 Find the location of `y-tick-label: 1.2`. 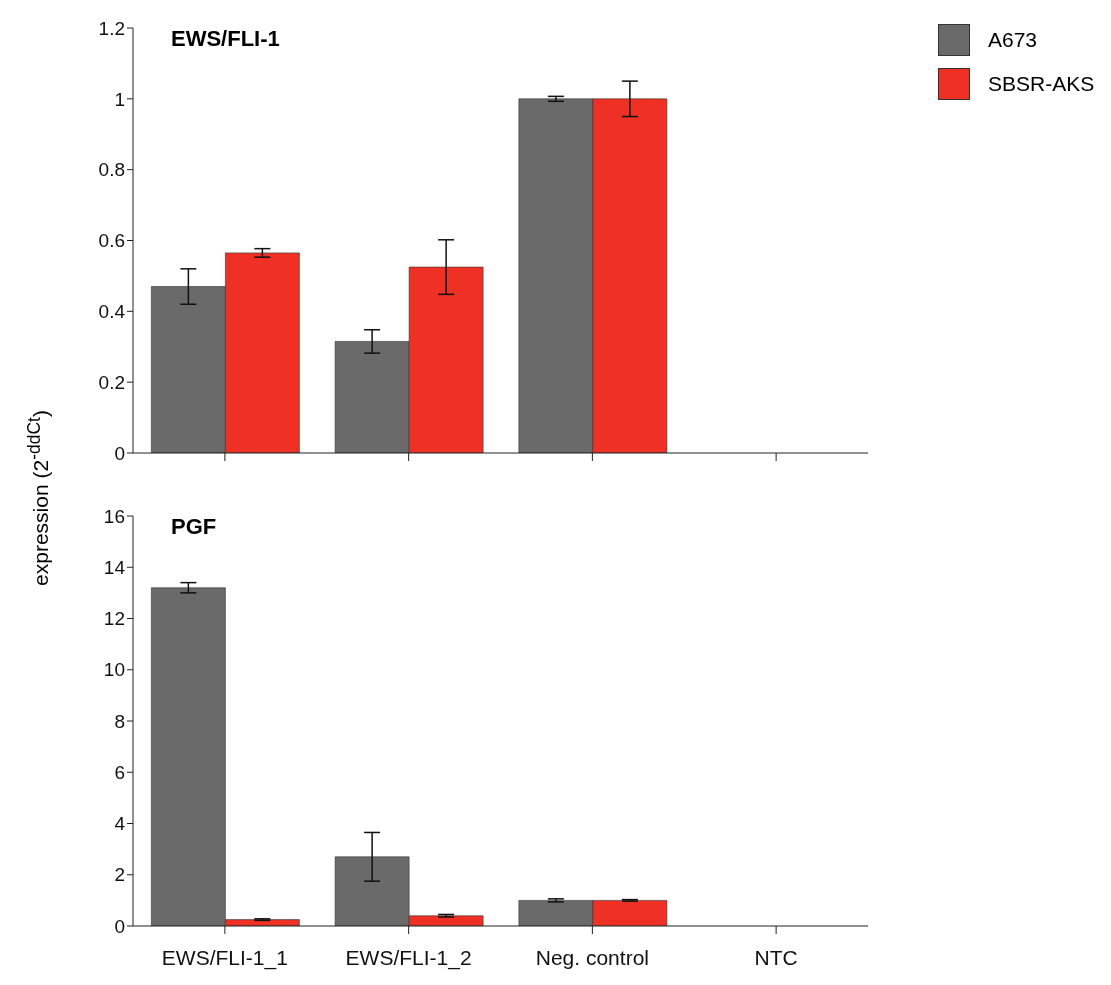

y-tick-label: 1.2 is located at coordinates (111, 28).